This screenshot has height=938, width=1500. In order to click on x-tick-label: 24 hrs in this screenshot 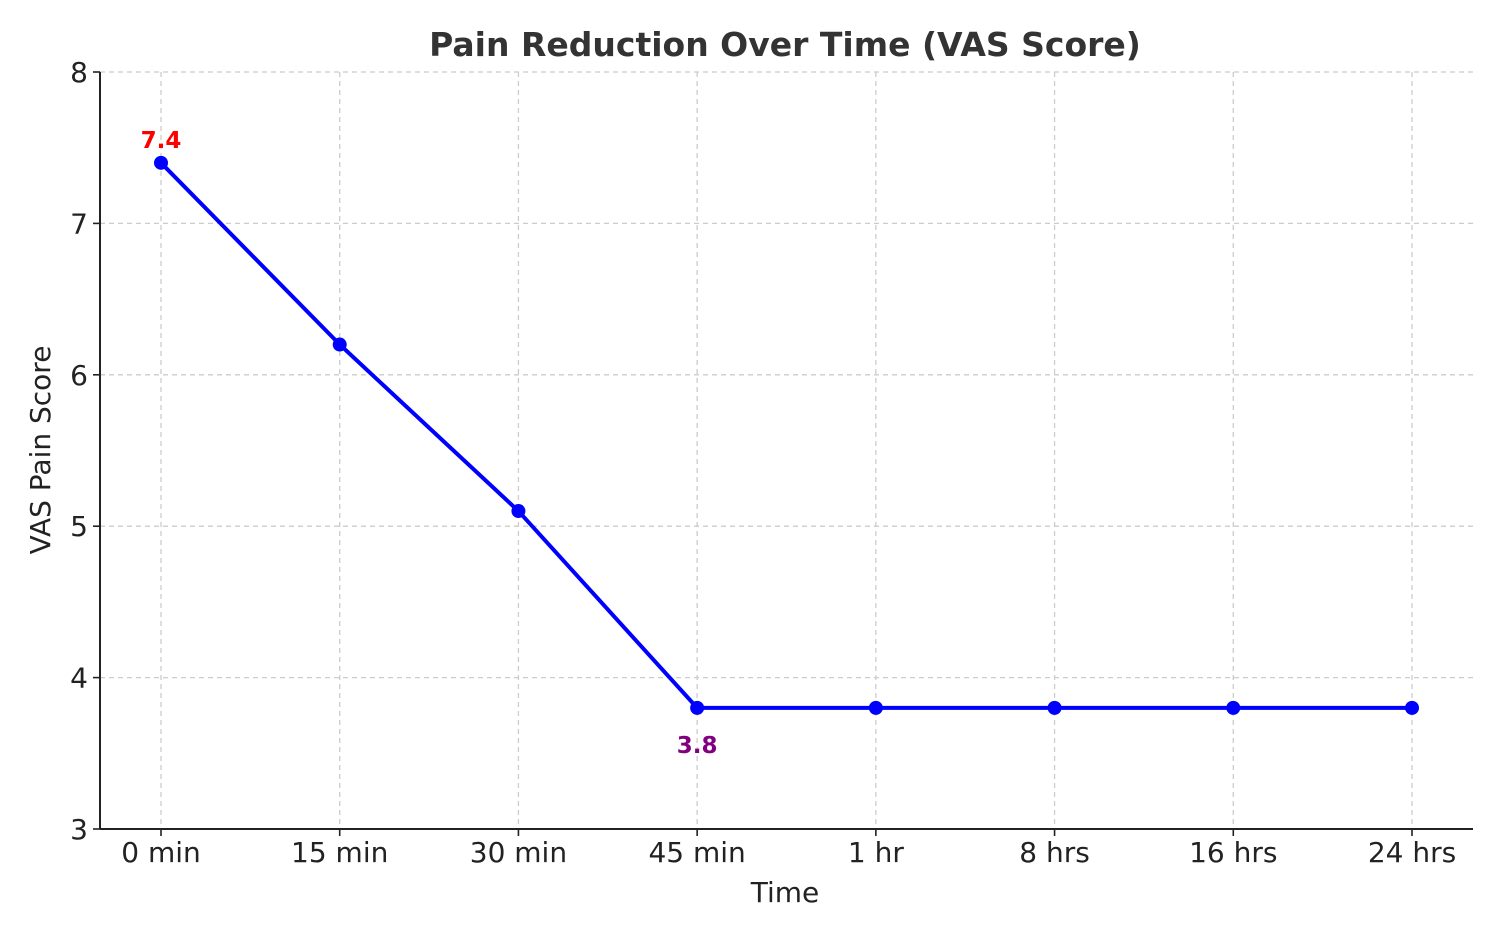, I will do `click(1412, 852)`.